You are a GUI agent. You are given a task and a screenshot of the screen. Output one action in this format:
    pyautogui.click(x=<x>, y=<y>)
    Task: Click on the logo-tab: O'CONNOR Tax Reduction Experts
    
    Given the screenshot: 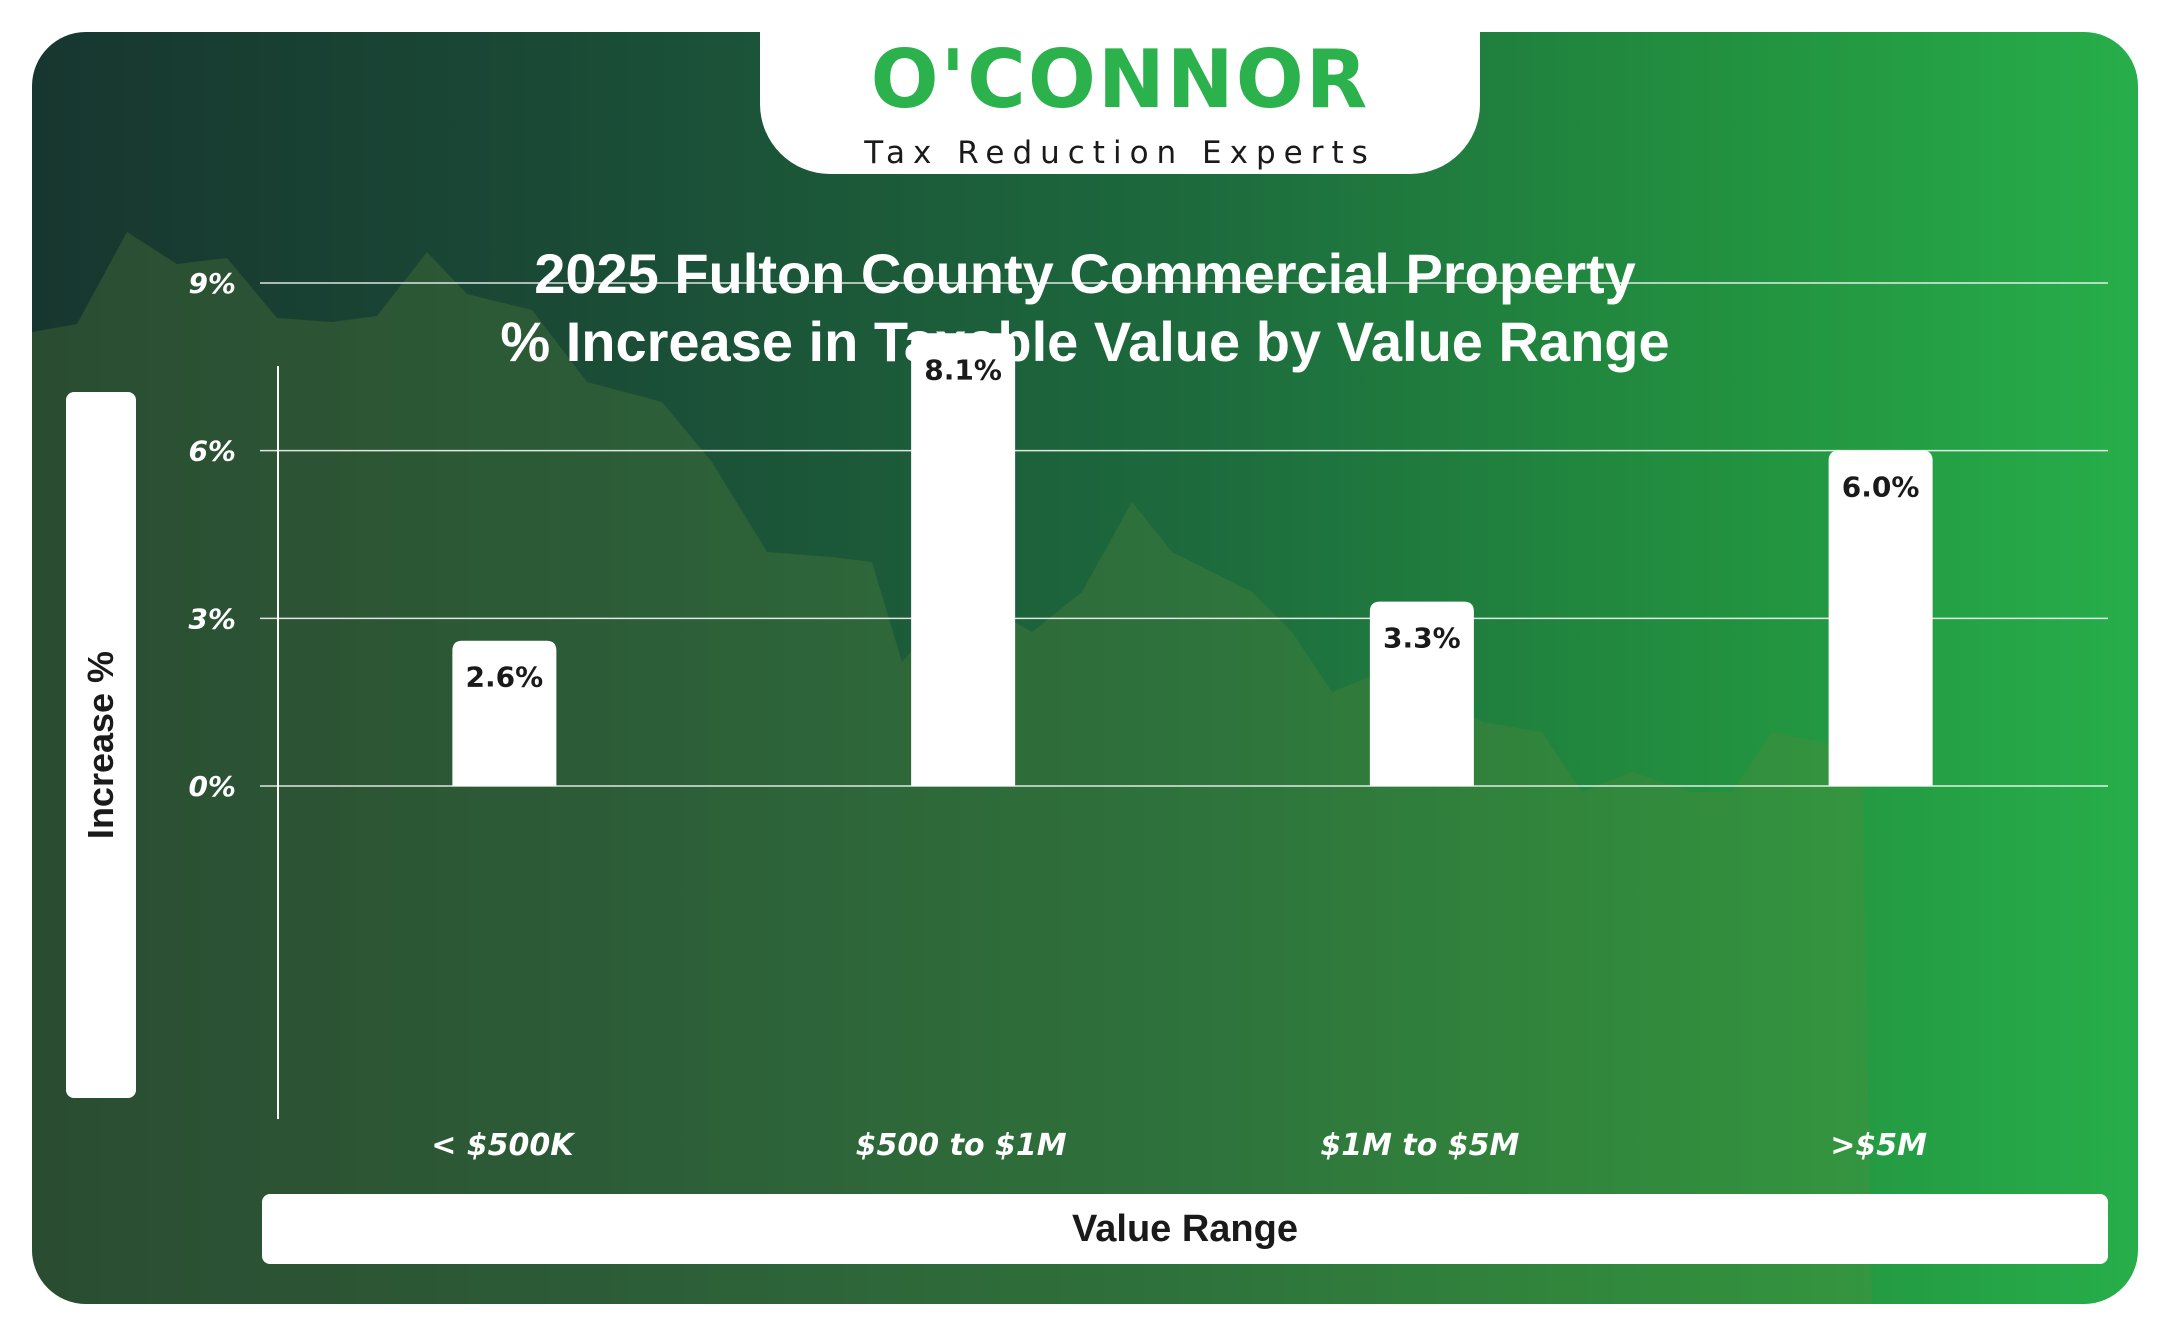 What is the action you would take?
    pyautogui.click(x=1120, y=103)
    